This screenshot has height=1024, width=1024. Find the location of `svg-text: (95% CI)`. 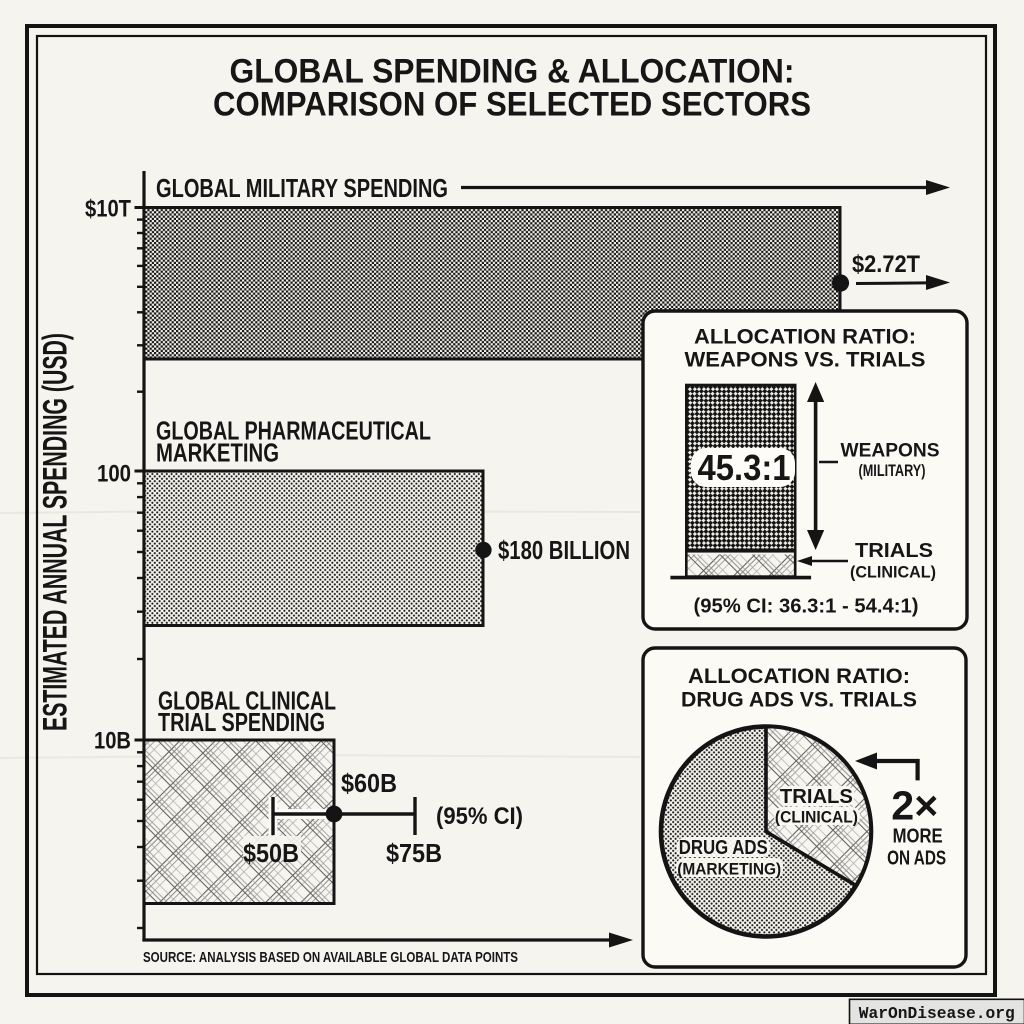

svg-text: (95% CI) is located at coordinates (479, 816).